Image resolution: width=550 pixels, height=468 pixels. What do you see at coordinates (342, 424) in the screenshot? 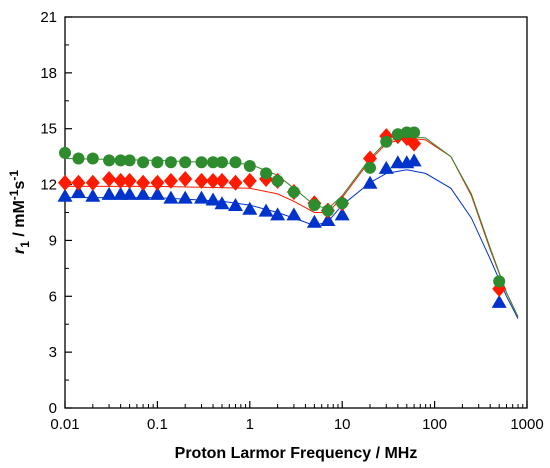
I see `x-tick-label: 10` at bounding box center [342, 424].